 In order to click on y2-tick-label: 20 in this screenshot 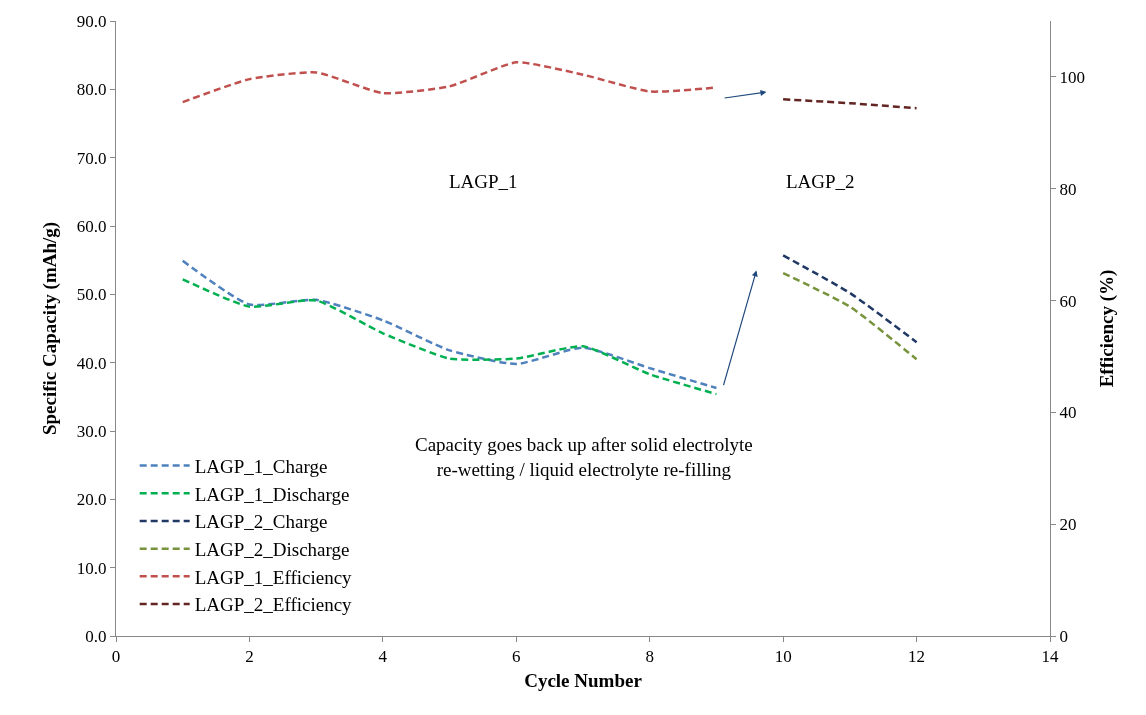, I will do `click(1068, 525)`.